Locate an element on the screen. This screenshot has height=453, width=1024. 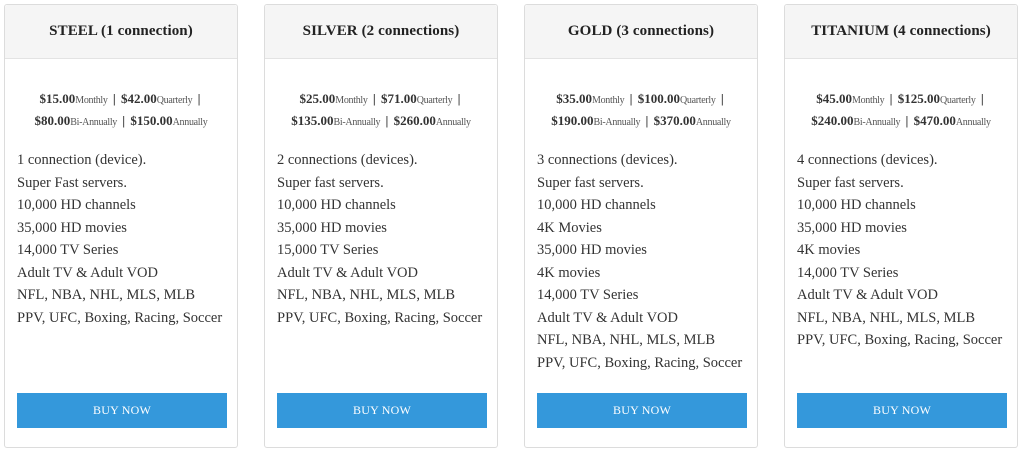
price-amount: $150.00 is located at coordinates (151, 120).